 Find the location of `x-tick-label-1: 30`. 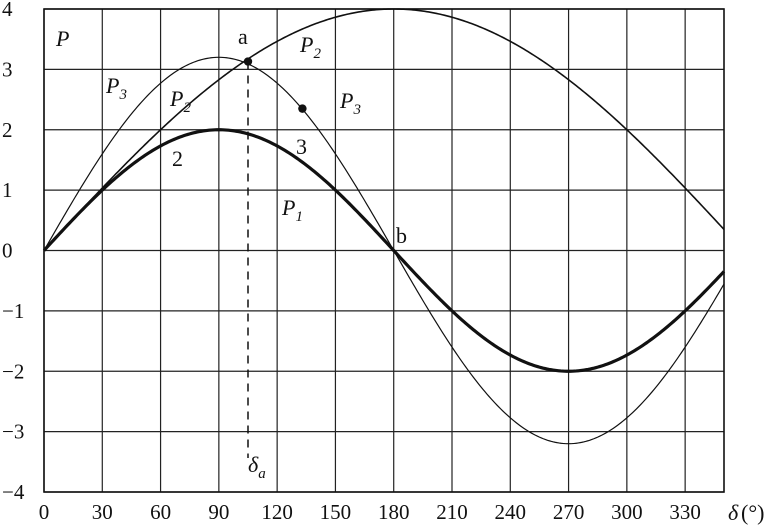

x-tick-label-1: 30 is located at coordinates (102, 512).